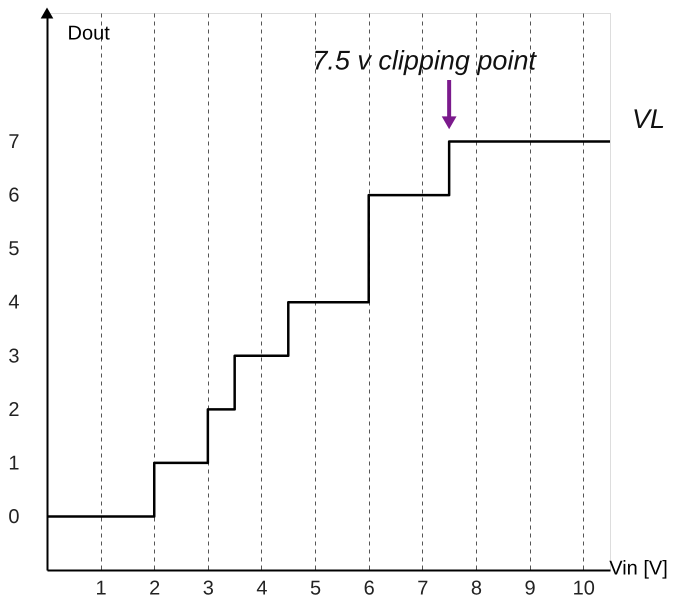 The width and height of the screenshot is (690, 613). I want to click on x-tick-label: 8, so click(476, 589).